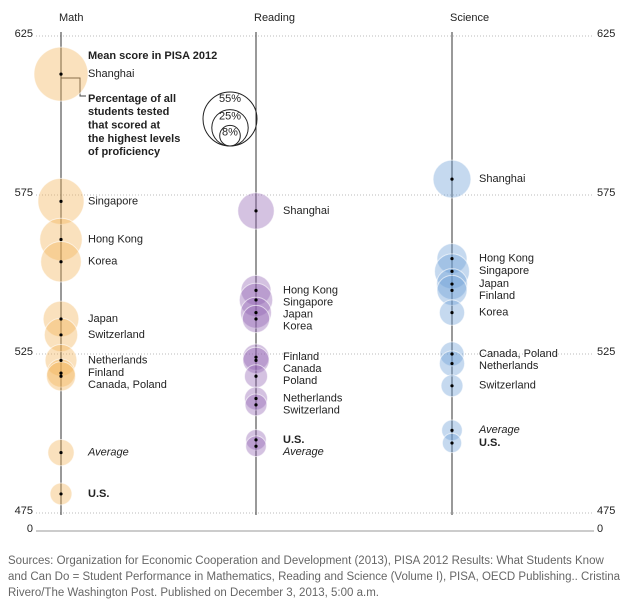  Describe the element at coordinates (230, 99) in the screenshot. I see `legend-size-label: 55%` at that location.